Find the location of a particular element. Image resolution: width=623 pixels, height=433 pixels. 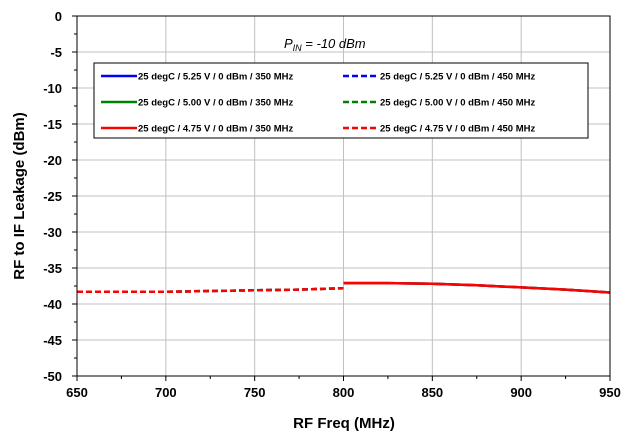

x-tick-labels: 650 700 750 800 850 900 950 is located at coordinates (343, 392).